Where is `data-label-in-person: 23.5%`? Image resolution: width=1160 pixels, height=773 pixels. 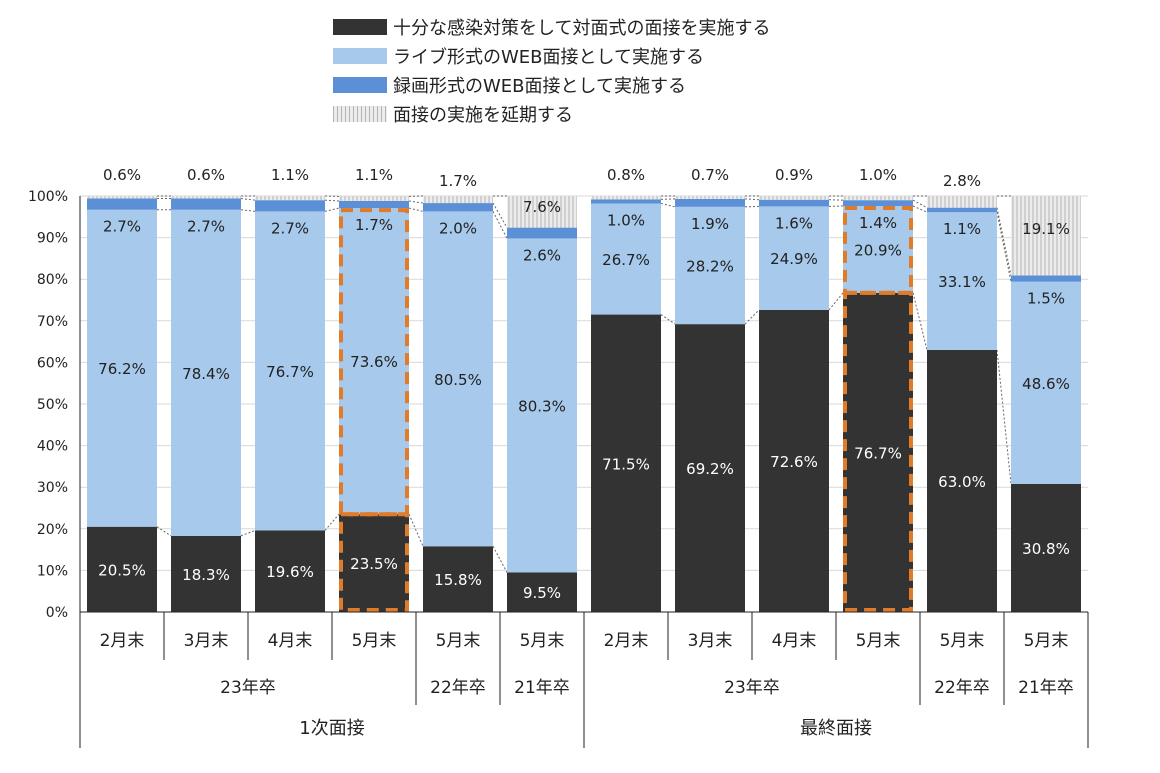 data-label-in-person: 23.5% is located at coordinates (374, 564).